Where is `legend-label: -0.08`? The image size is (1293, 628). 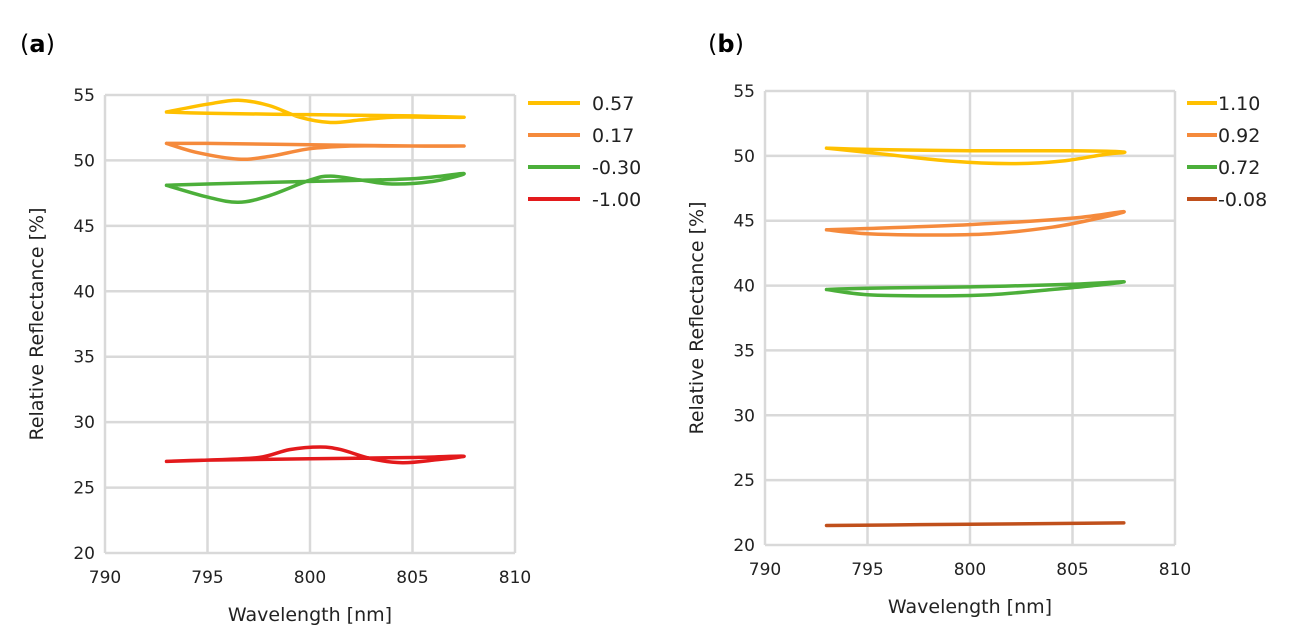 legend-label: -0.08 is located at coordinates (1242, 200).